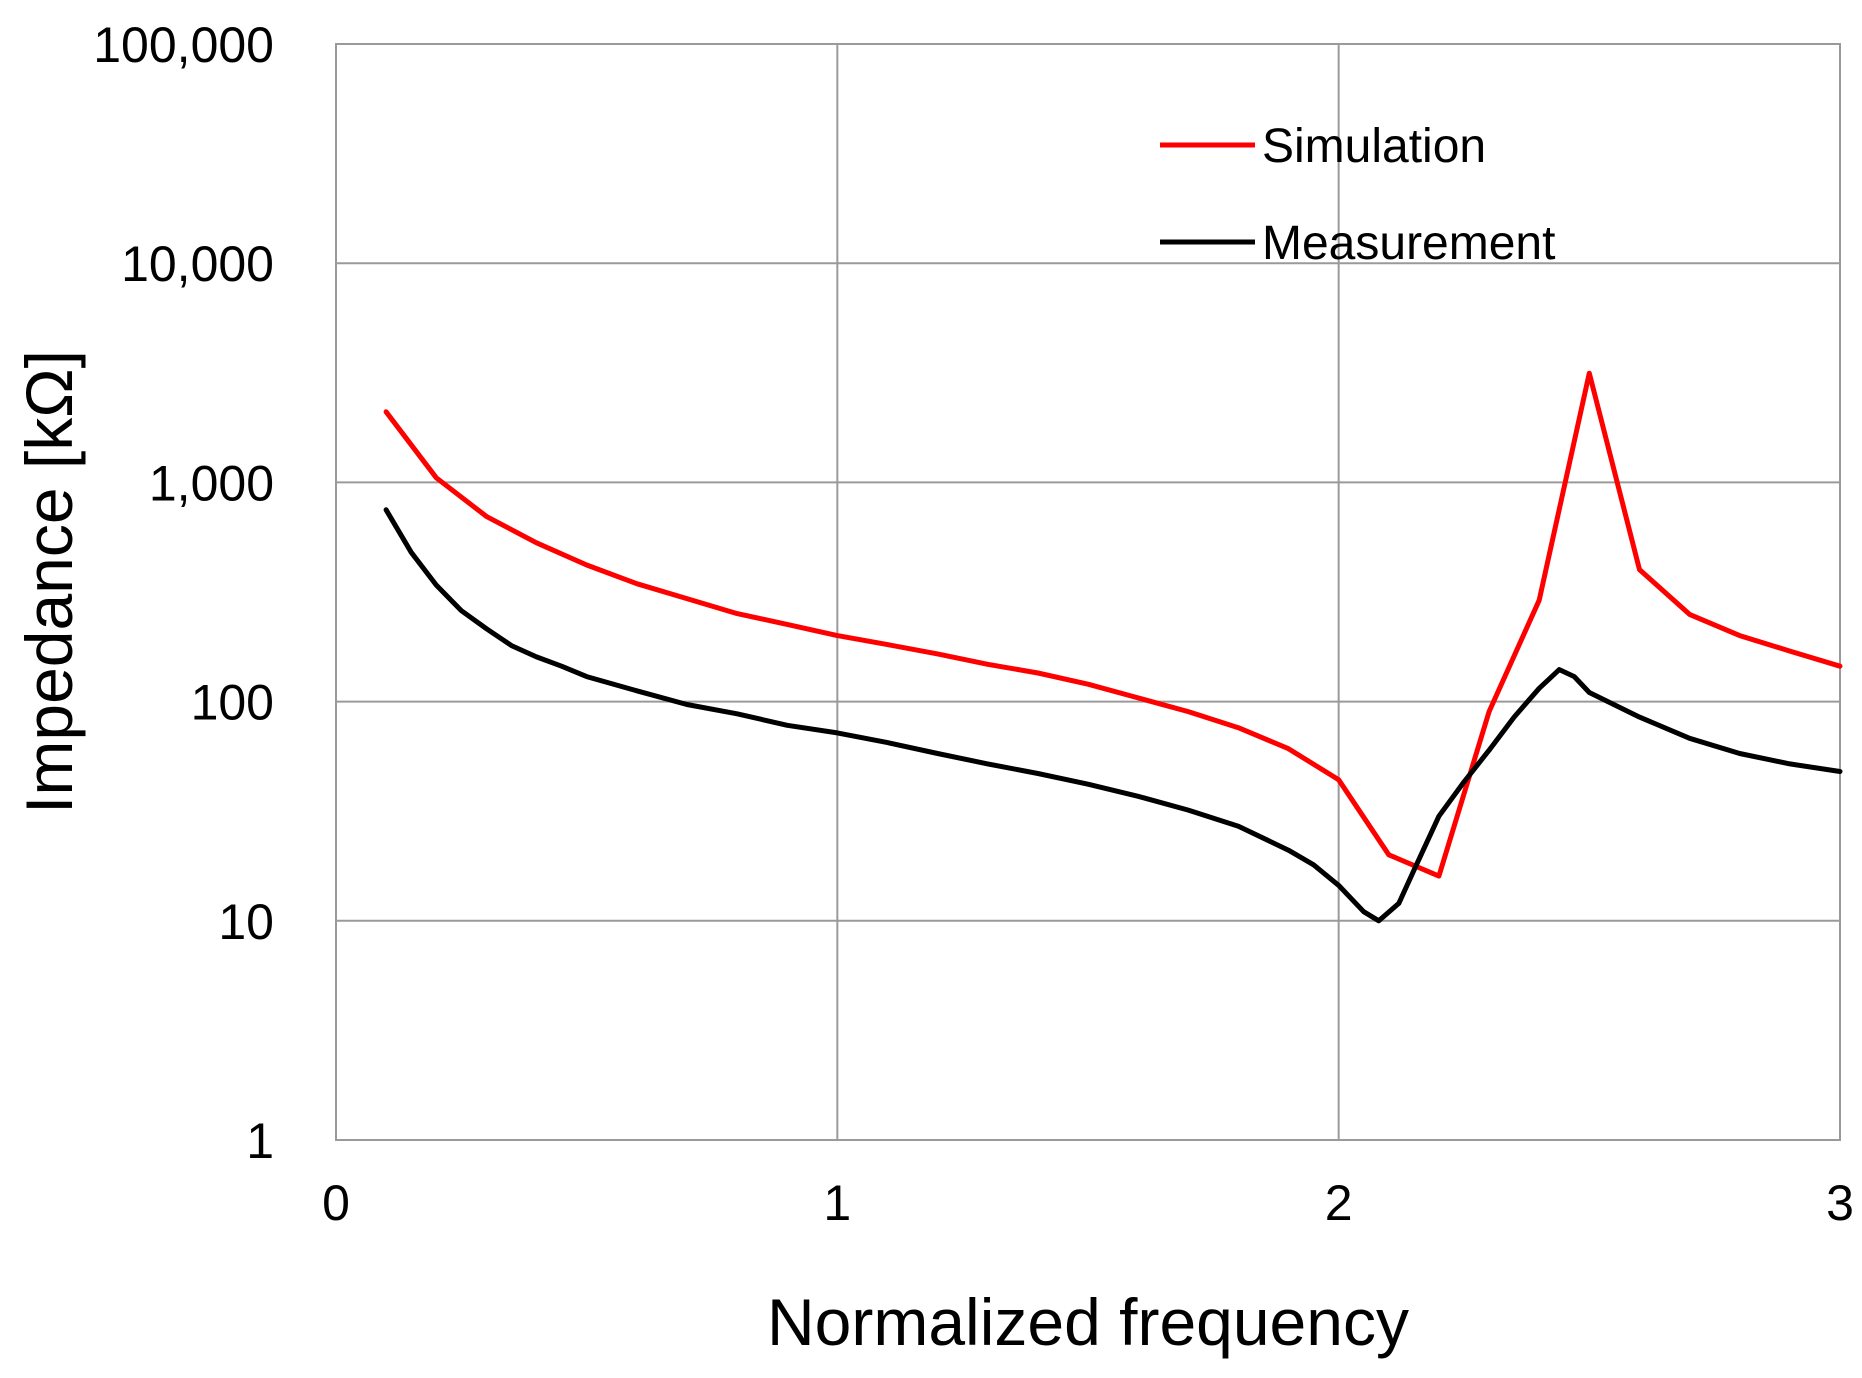 Image resolution: width=1862 pixels, height=1378 pixels. What do you see at coordinates (1088, 1203) in the screenshot?
I see `x-axis-ticks: 0 1 2 3` at bounding box center [1088, 1203].